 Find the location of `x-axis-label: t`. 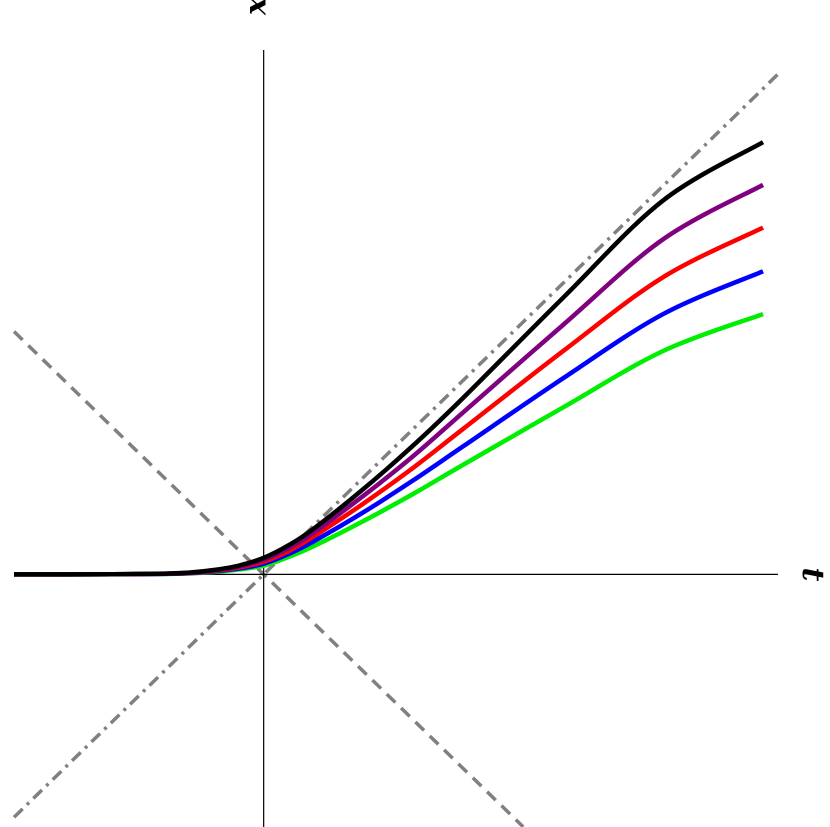

x-axis-label: t is located at coordinates (812, 574).